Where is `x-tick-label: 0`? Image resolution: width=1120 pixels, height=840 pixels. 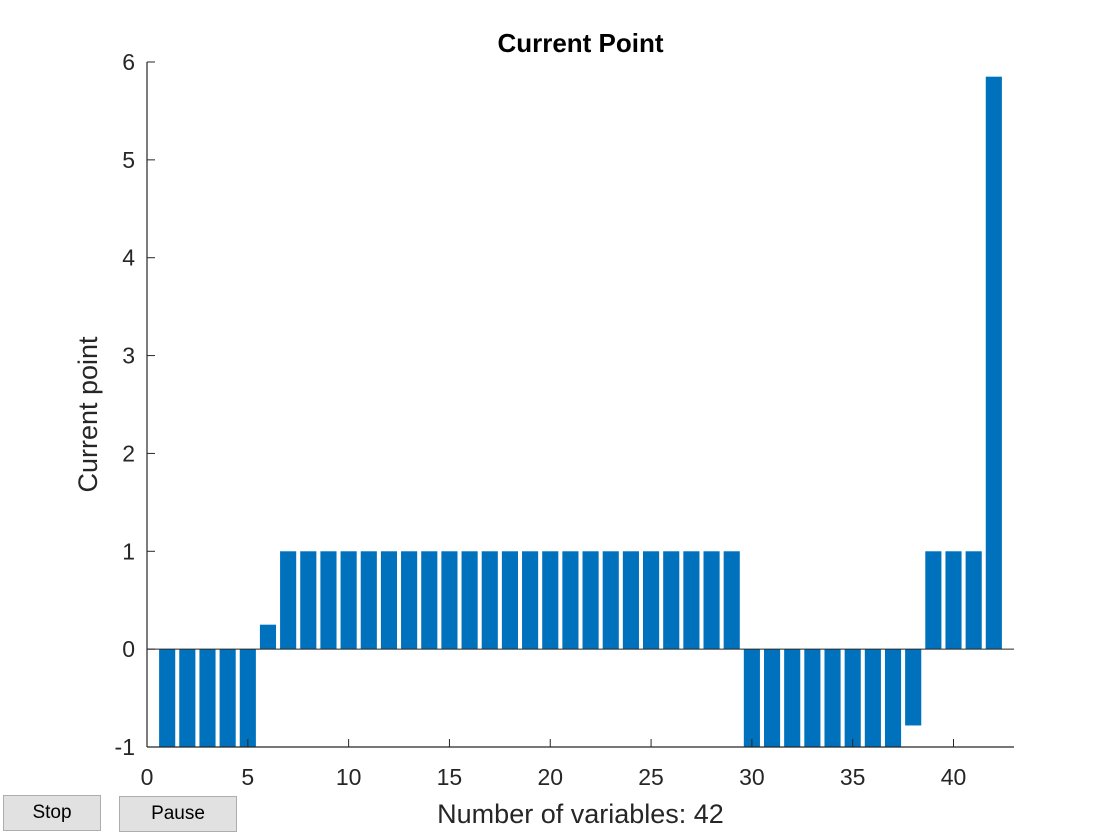 x-tick-label: 0 is located at coordinates (147, 777).